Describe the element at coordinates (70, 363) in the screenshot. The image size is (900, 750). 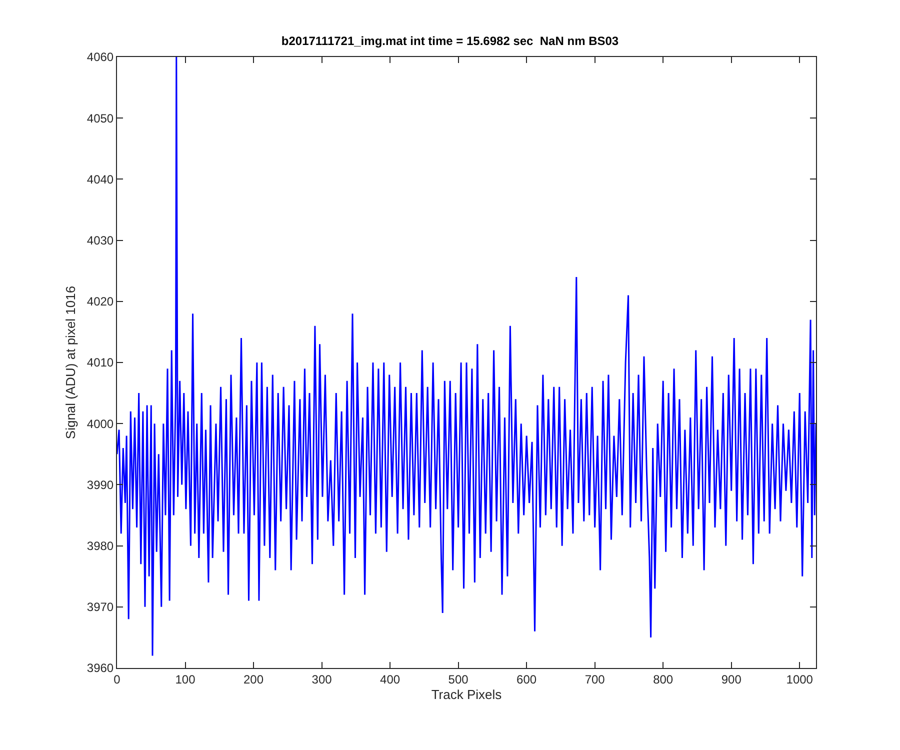
I see `y-axis-title: Signal (ADU) at pixel 1016` at that location.